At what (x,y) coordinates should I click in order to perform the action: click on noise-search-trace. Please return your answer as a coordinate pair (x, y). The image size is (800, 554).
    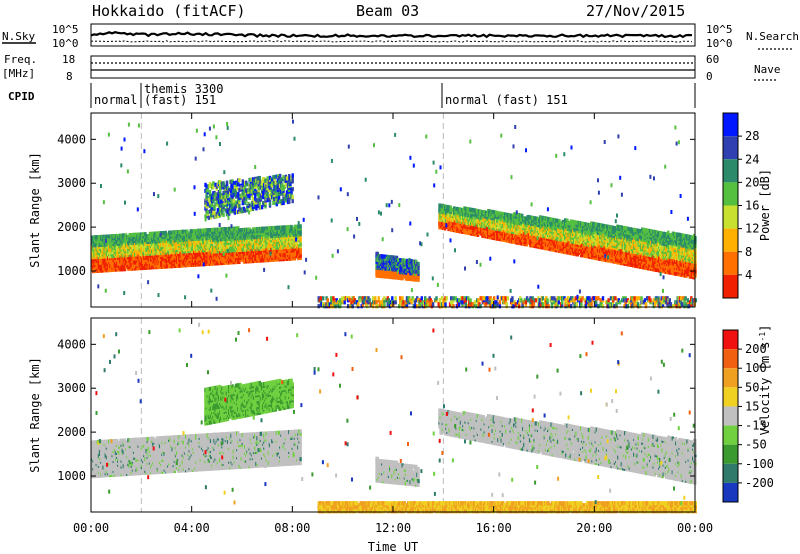
    Looking at the image, I should click on (391, 41).